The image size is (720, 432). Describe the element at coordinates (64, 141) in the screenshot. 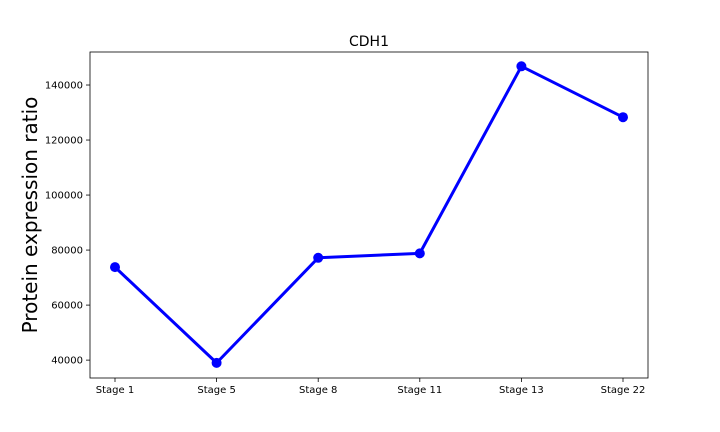

I see `y-tick-label: 120000` at that location.